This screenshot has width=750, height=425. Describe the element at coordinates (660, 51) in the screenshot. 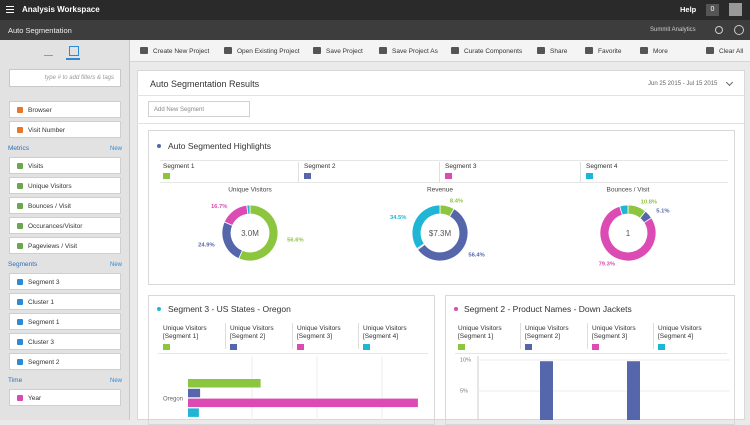

I see `toolbar-label: More` at that location.